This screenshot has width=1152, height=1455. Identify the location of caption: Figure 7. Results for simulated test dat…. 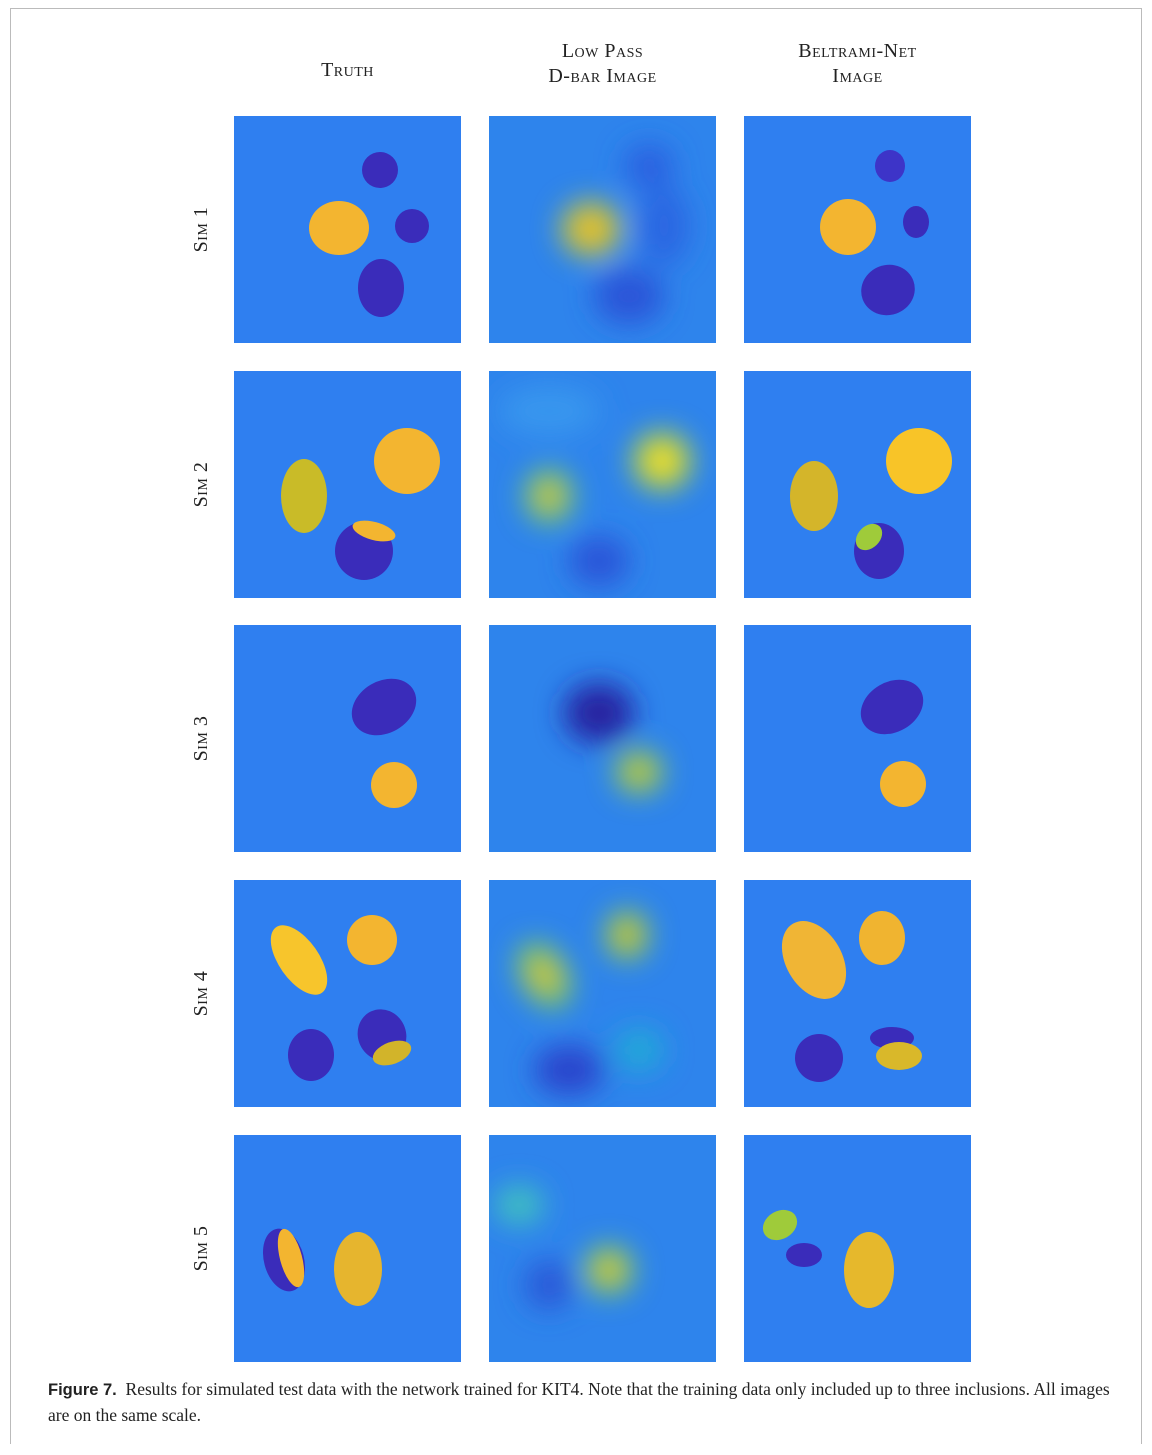
(583, 1402).